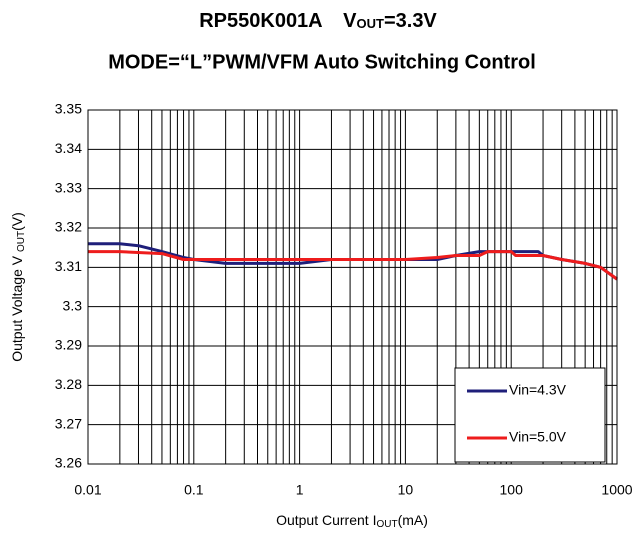 The height and width of the screenshot is (533, 636). I want to click on legend: Vin=4.3V Vin=5.0V, so click(530, 415).